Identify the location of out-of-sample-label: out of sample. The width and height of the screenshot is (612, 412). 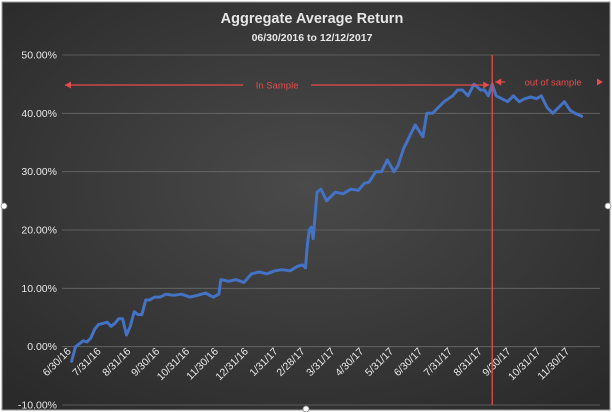
(553, 83).